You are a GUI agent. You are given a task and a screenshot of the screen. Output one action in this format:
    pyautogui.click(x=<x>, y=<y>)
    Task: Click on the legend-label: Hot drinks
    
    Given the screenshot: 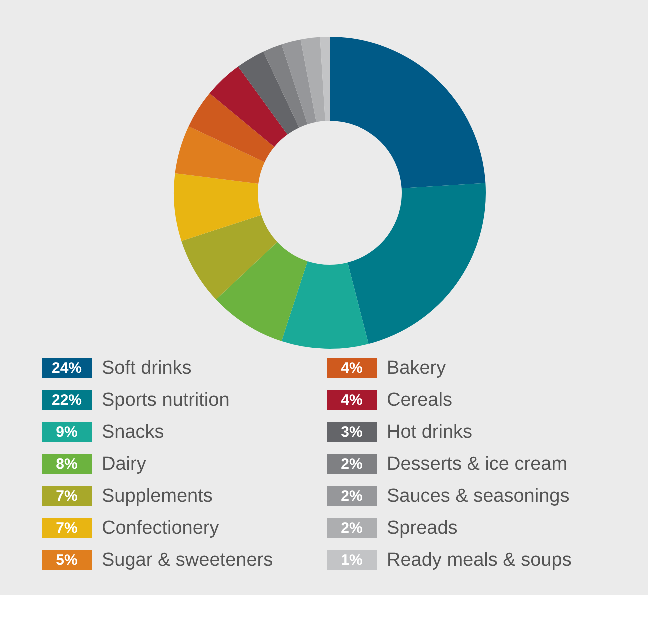 What is the action you would take?
    pyautogui.click(x=430, y=432)
    